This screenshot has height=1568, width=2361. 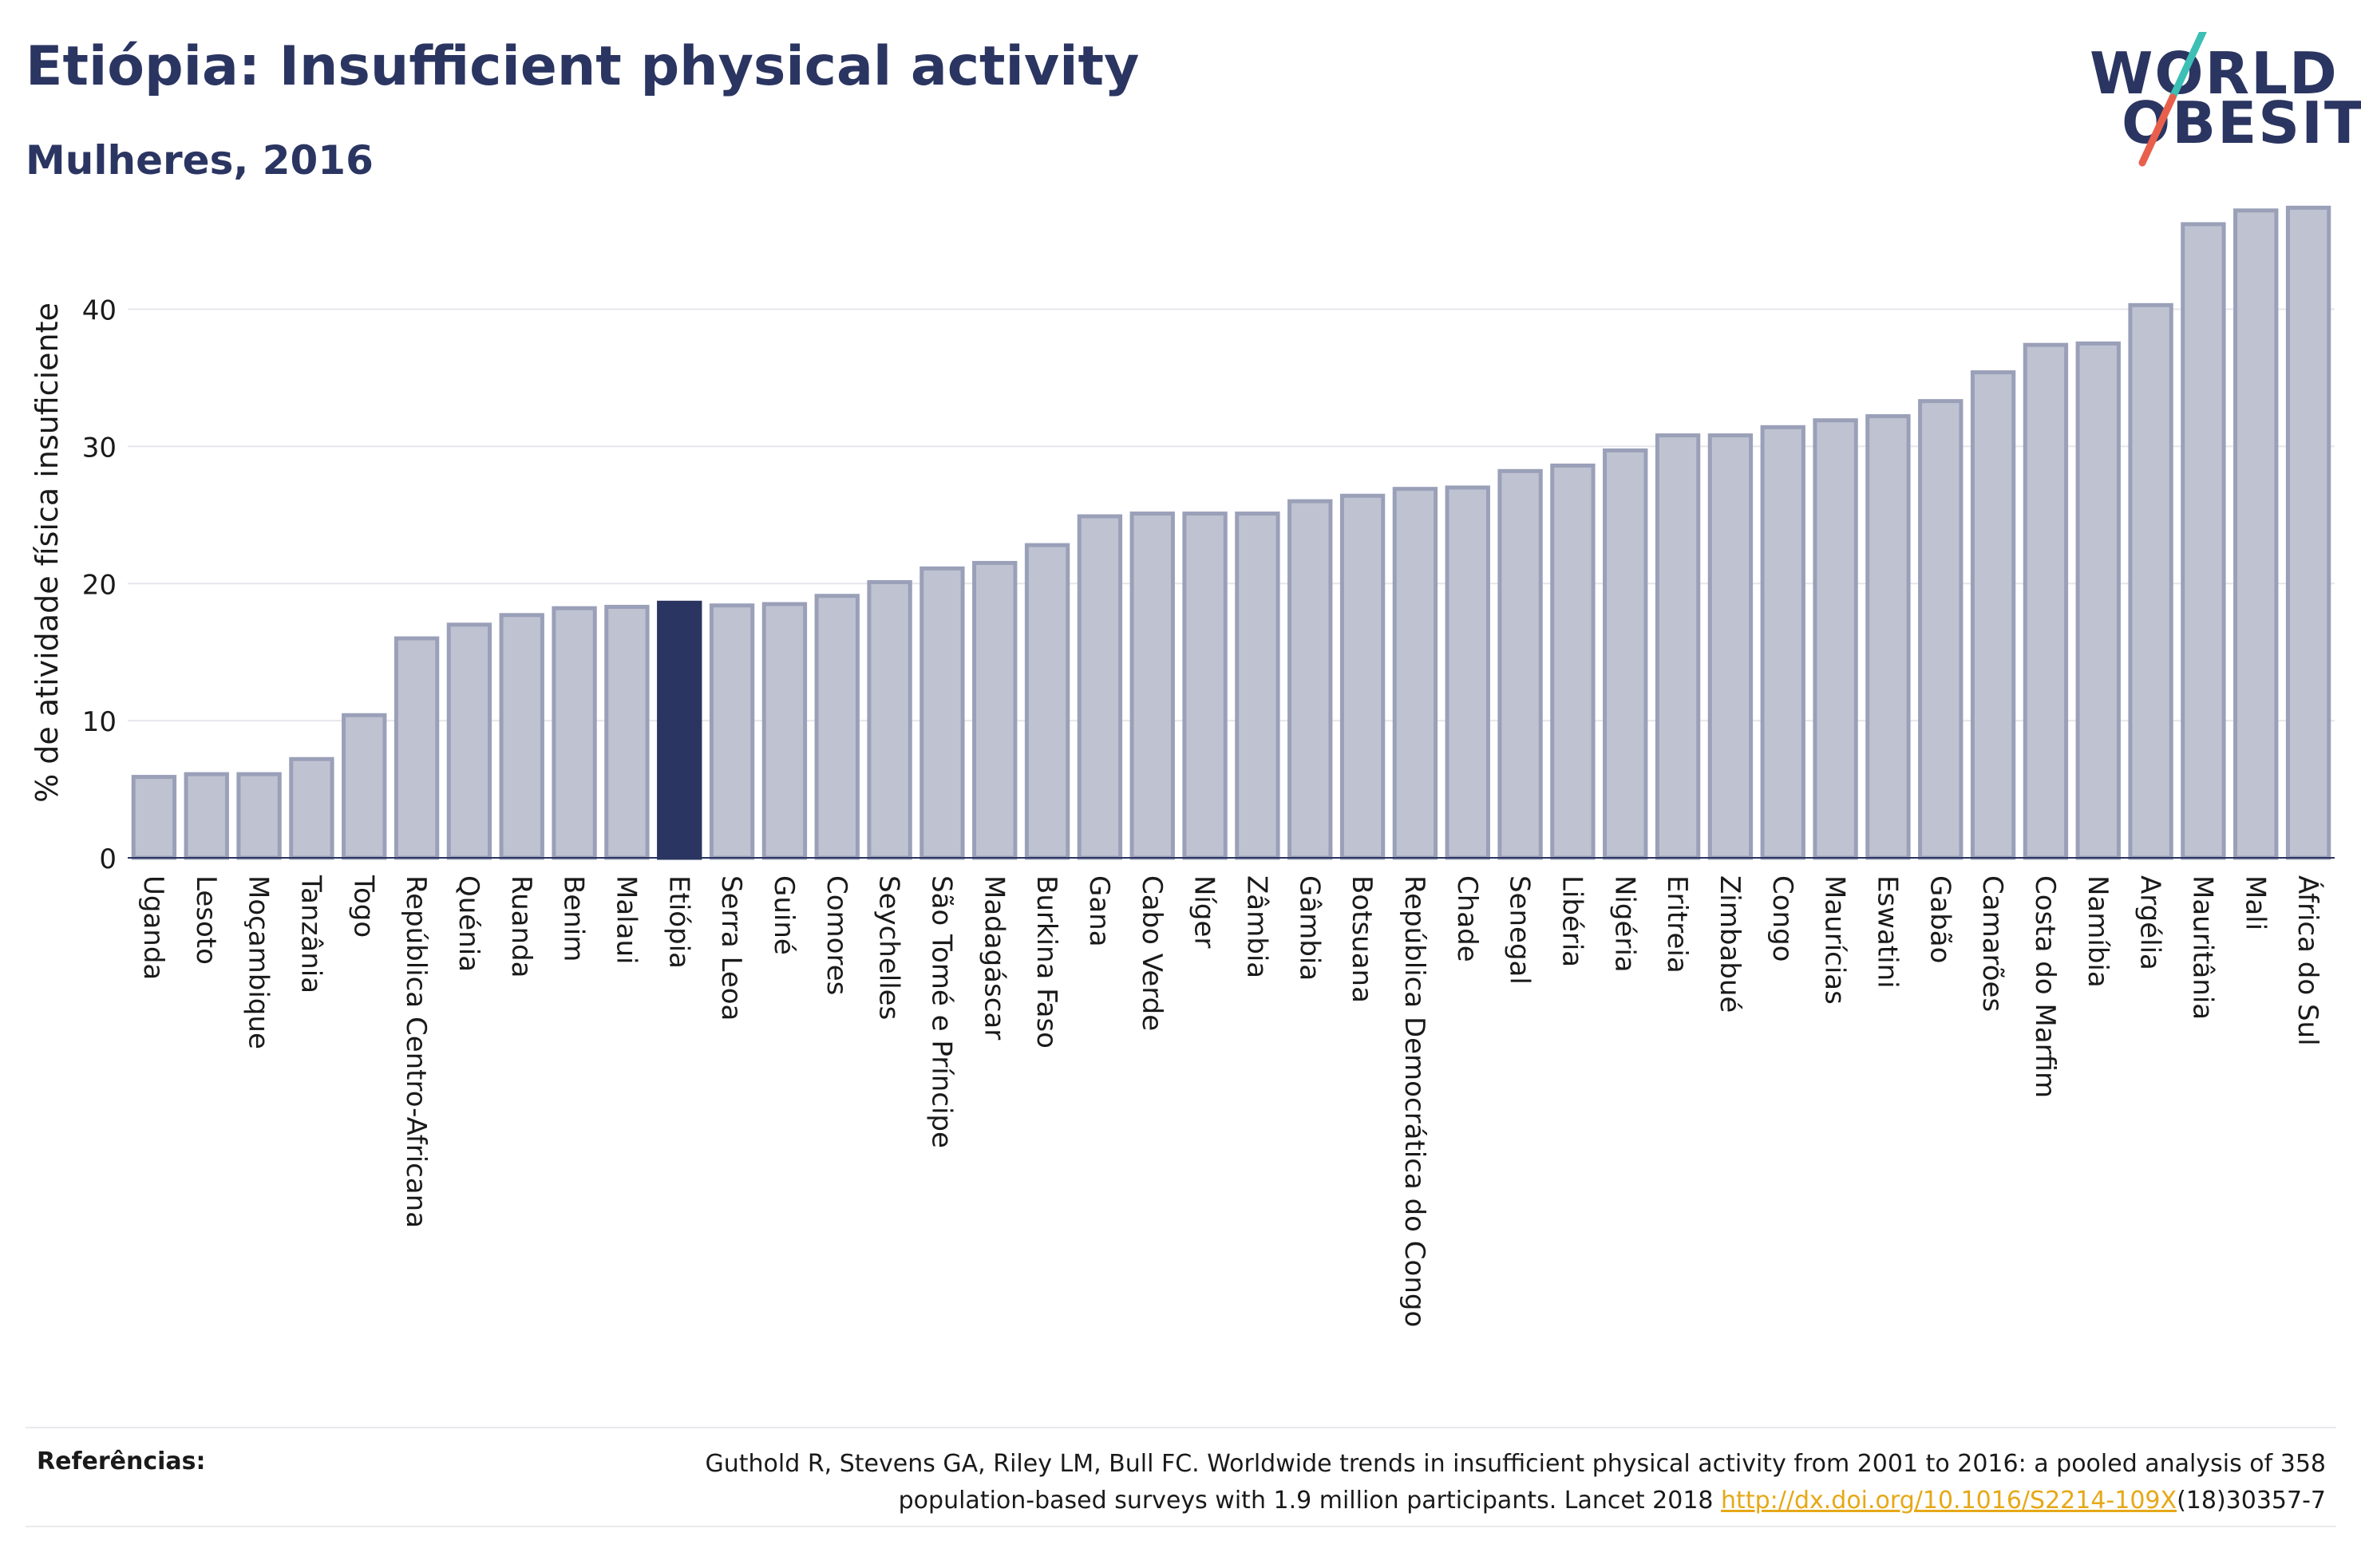 I want to click on x-tick-label: República Democrática do Congo, so click(x=1414, y=1101).